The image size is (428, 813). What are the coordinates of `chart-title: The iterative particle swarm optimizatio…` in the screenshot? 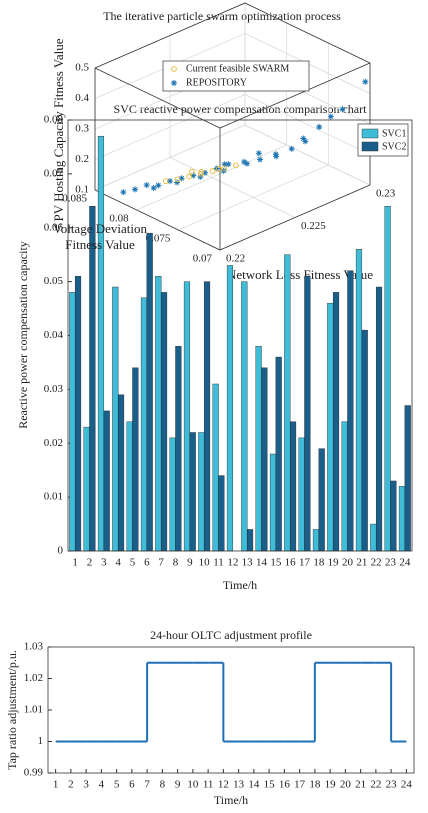 It's located at (222, 16).